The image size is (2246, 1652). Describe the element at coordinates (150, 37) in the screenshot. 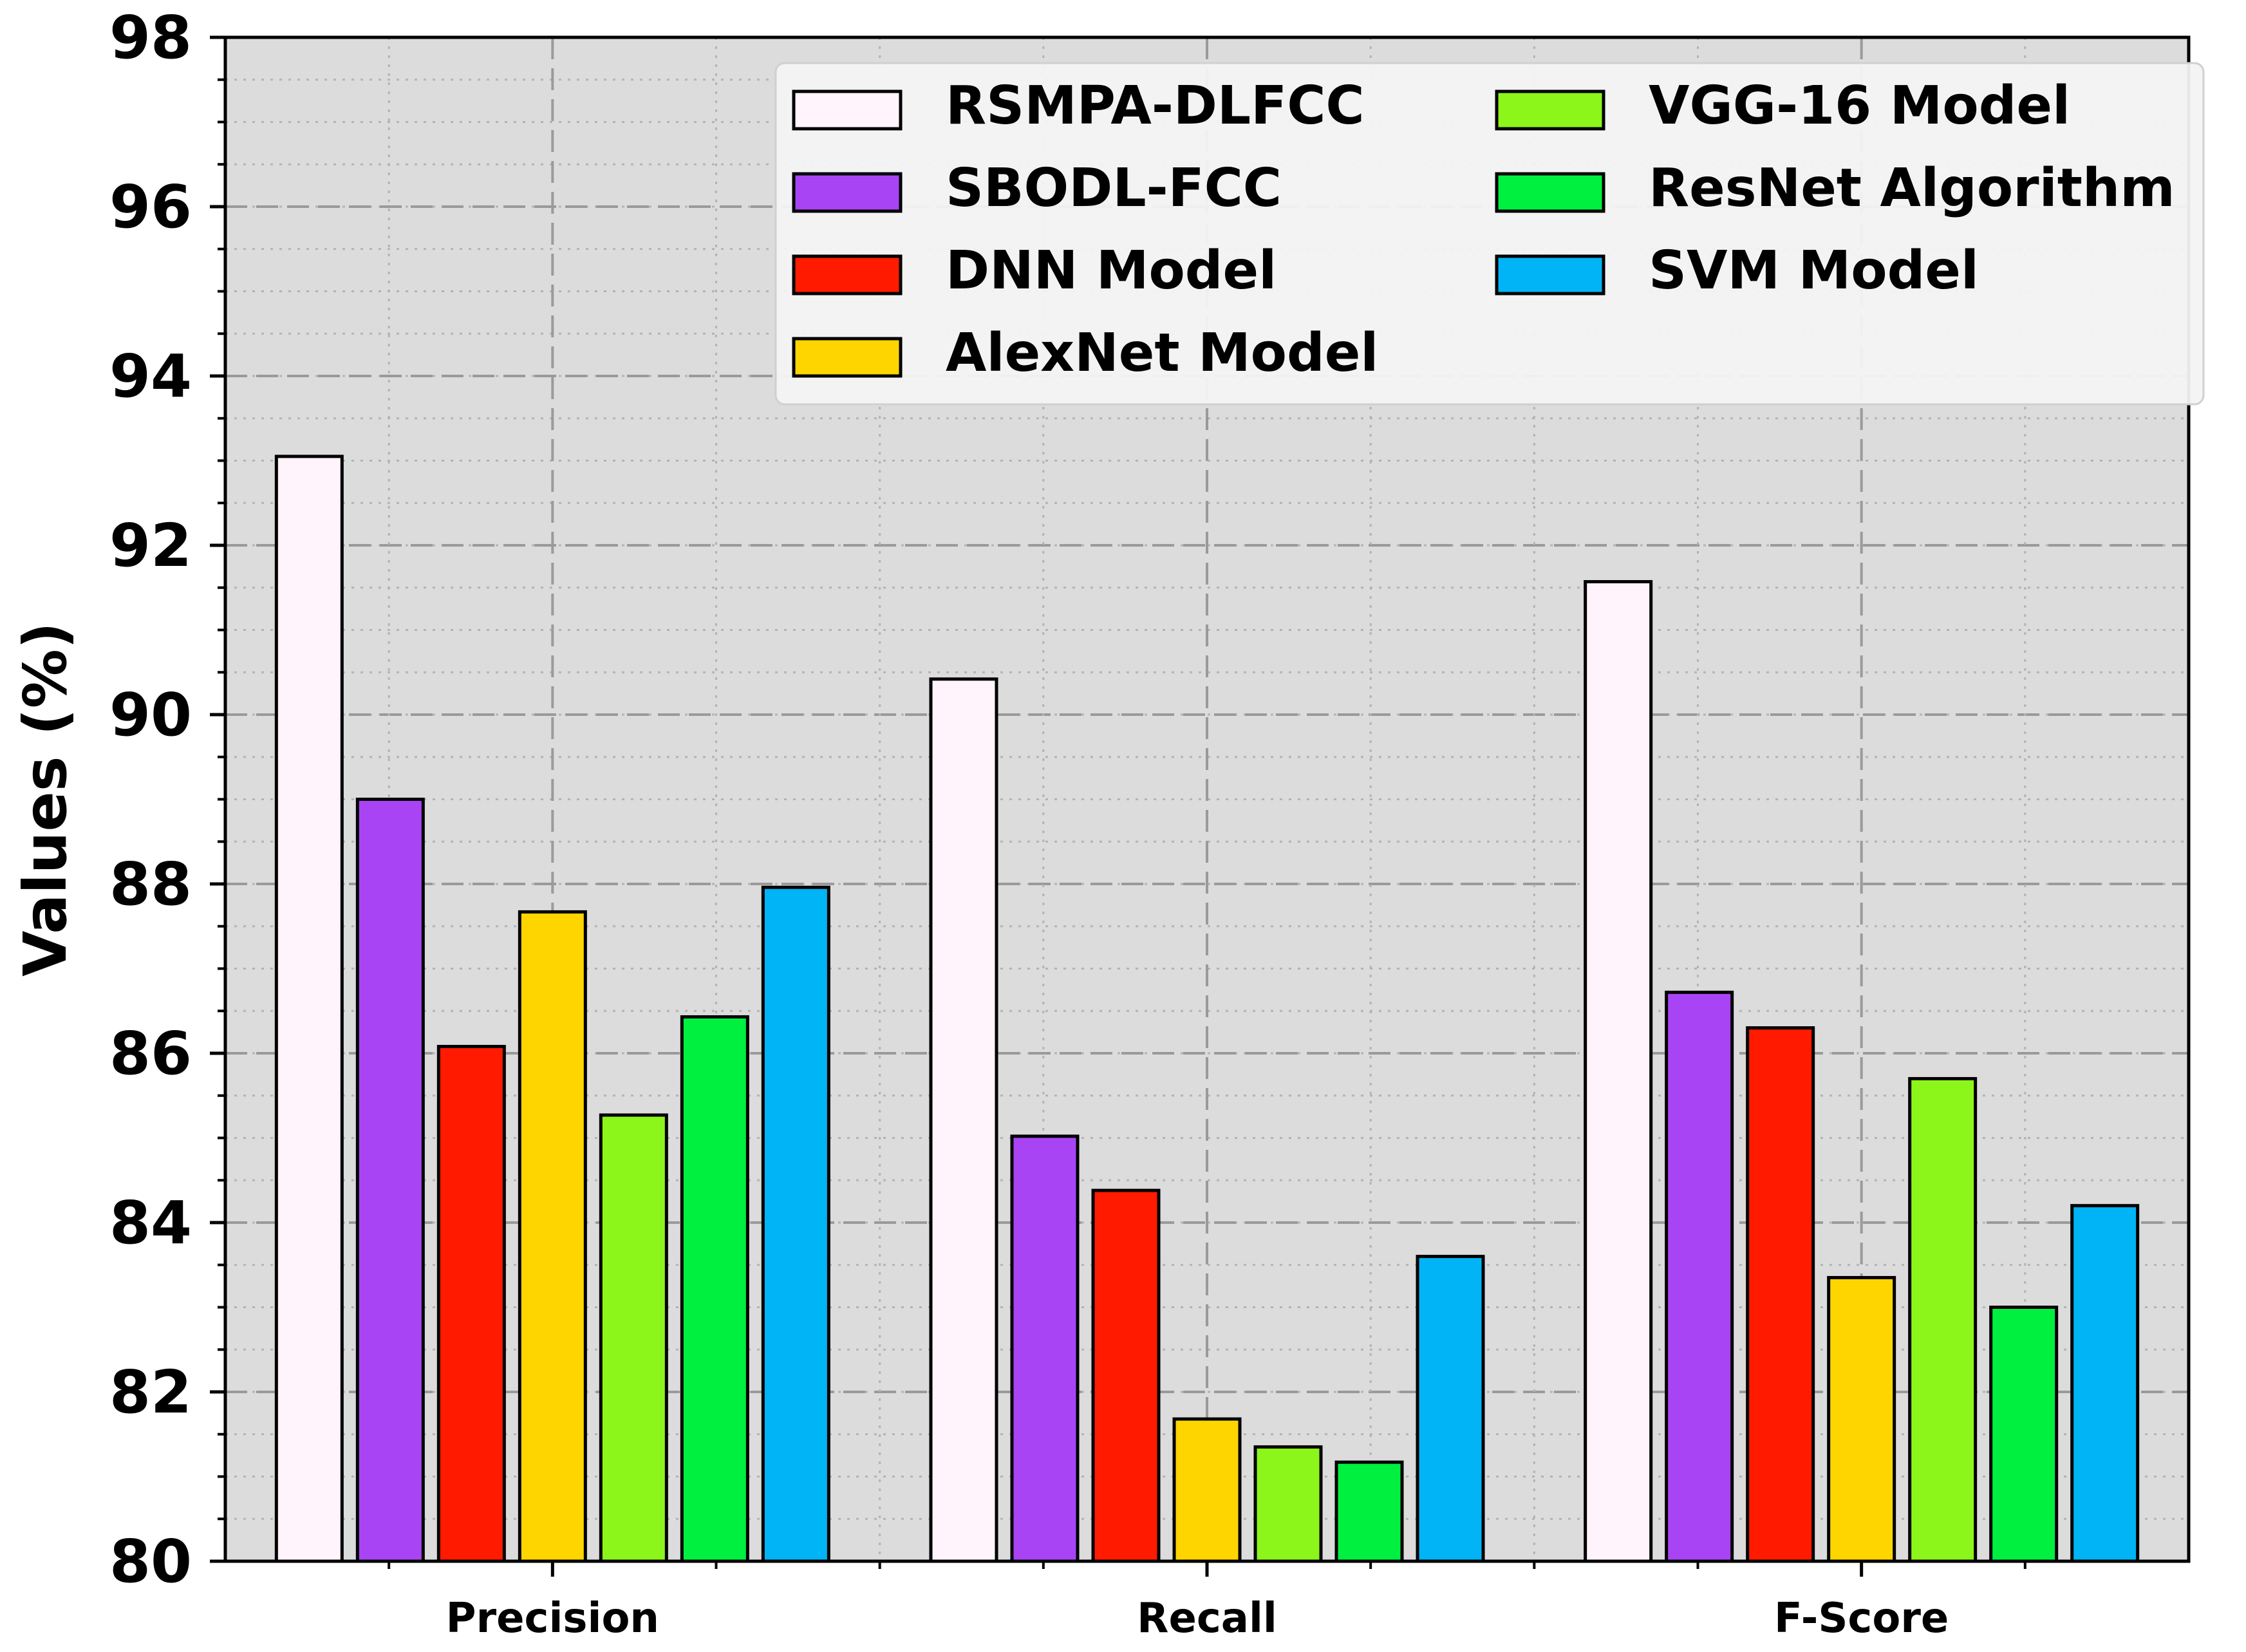

I see `y-tick-label: 98` at that location.